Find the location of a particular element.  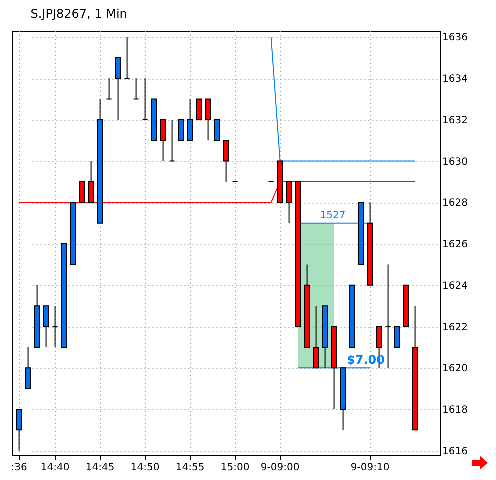

chart-title: S.JPJ8267, 1 Min is located at coordinates (79, 14).